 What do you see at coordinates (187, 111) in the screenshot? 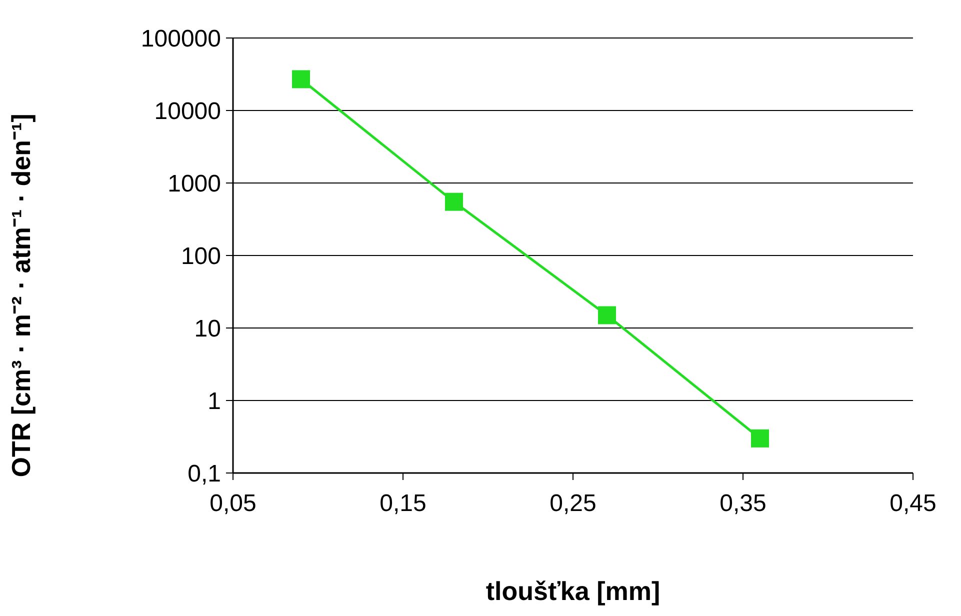
I see `y-tick-label: 10000` at bounding box center [187, 111].